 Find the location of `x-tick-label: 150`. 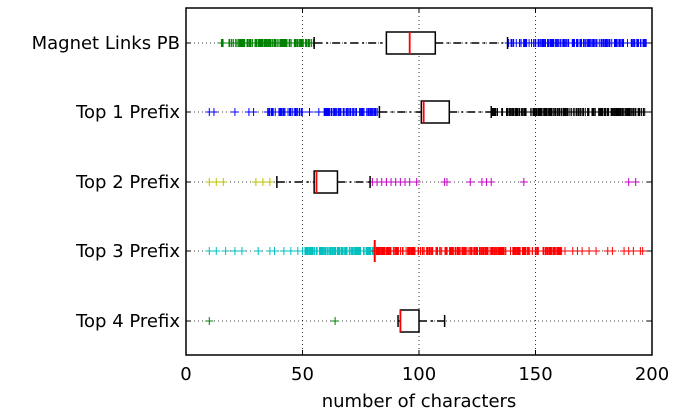

x-tick-label: 150 is located at coordinates (535, 374).